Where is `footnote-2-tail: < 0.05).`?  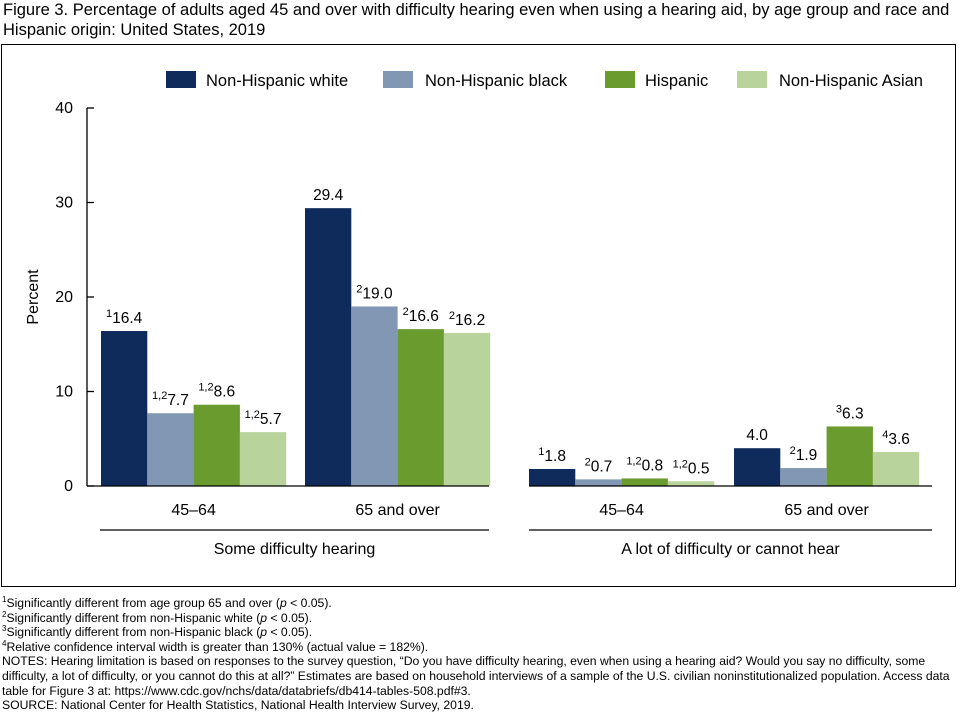
footnote-2-tail: < 0.05). is located at coordinates (290, 617).